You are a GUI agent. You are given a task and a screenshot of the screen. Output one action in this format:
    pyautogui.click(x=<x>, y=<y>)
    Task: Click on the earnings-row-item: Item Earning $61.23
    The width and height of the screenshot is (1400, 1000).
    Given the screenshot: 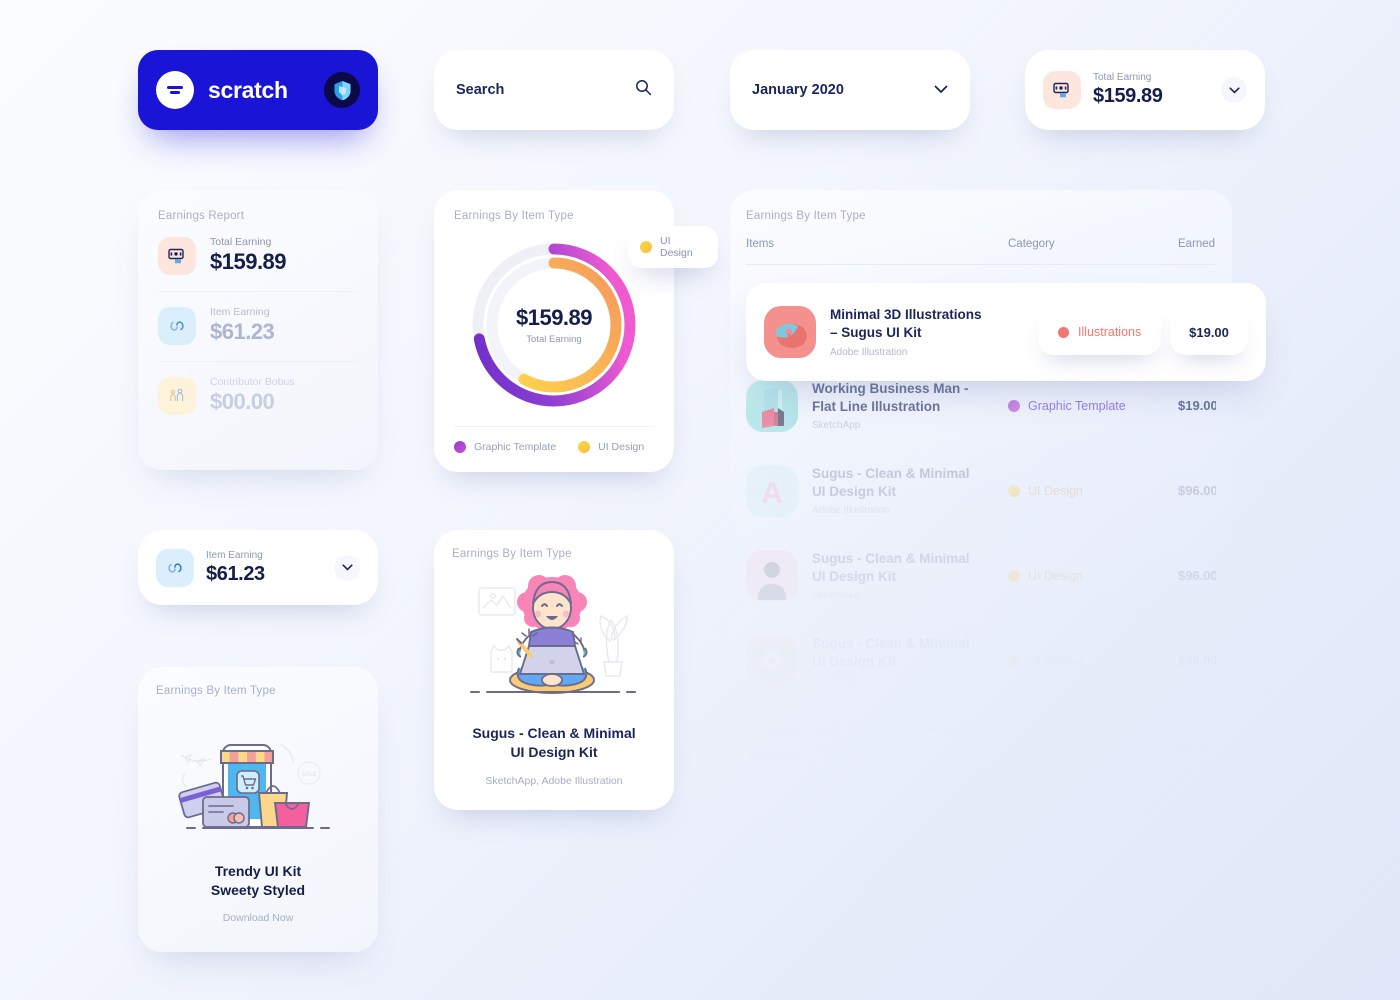 What is the action you would take?
    pyautogui.click(x=258, y=326)
    